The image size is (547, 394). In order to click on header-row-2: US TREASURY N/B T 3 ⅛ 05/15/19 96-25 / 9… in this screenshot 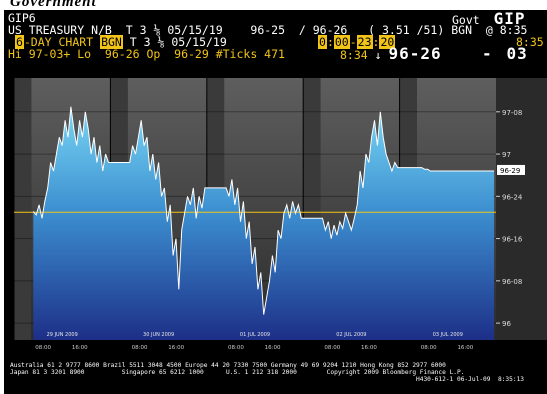, I will do `click(267, 30)`.